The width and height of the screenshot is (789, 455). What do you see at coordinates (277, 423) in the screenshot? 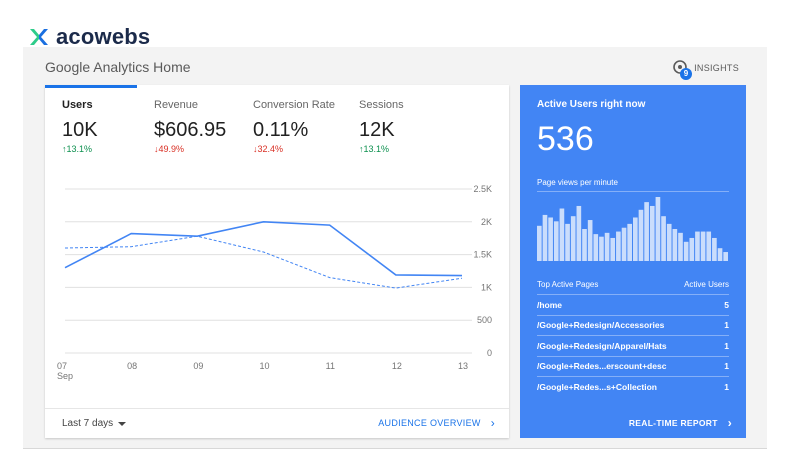
I see `audience-card-footer: Last 7 days AUDIENCE OVERVIEW ›` at bounding box center [277, 423].